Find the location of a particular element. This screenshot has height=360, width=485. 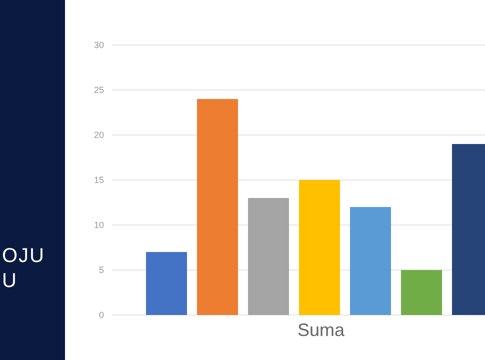

y-tick-label: 10 is located at coordinates (99, 225).